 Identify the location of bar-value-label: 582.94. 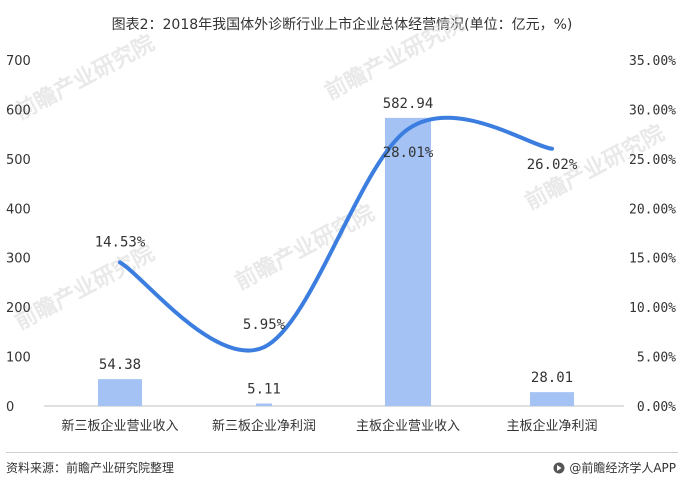
(408, 104).